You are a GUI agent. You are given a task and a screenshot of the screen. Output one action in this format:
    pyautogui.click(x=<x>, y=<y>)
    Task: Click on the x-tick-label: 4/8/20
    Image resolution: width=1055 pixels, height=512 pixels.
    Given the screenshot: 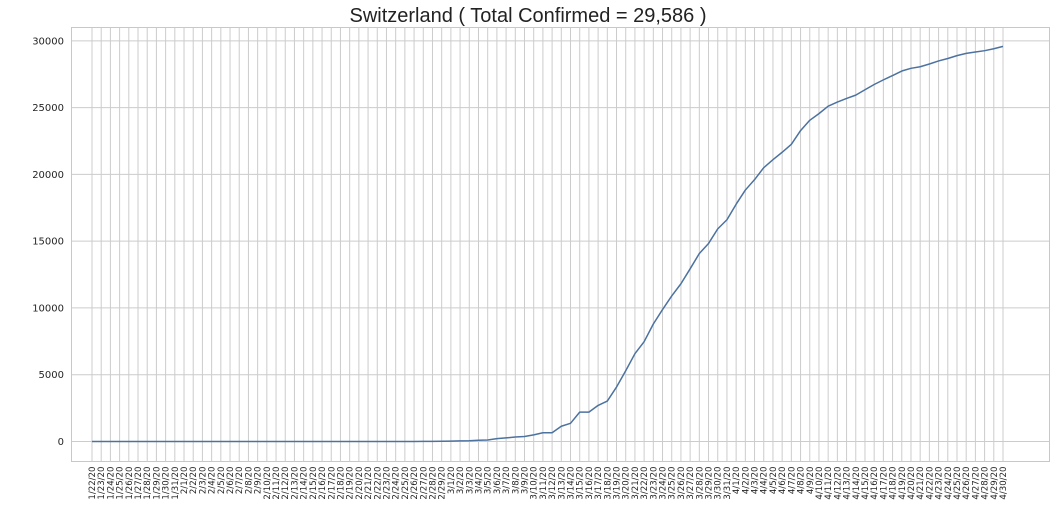 What is the action you would take?
    pyautogui.click(x=802, y=481)
    